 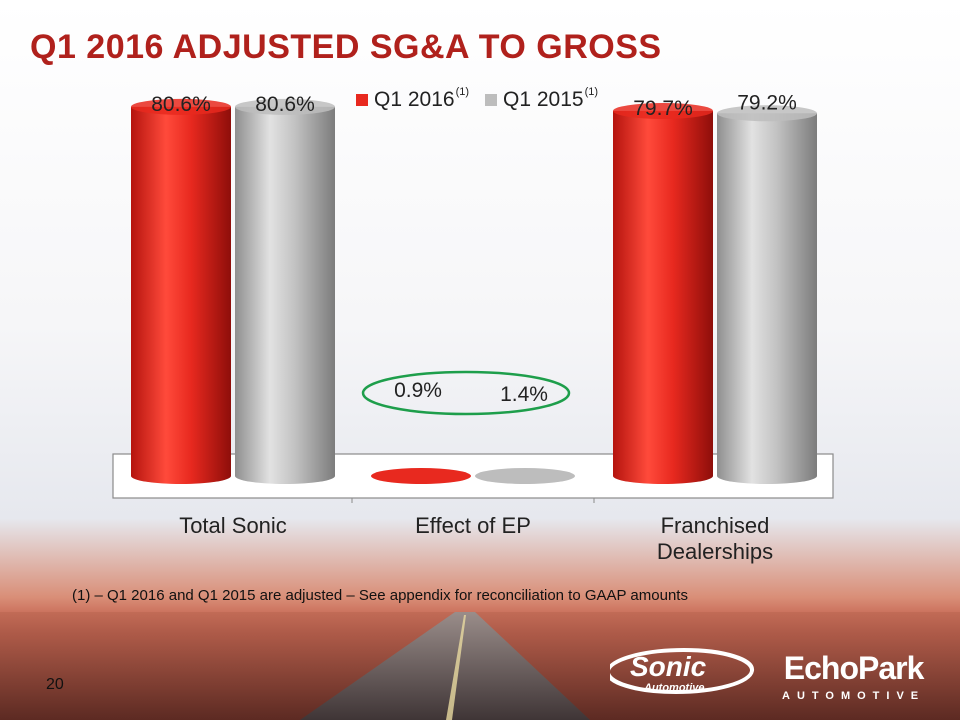 I want to click on category-label-line: Franchised, so click(x=715, y=525).